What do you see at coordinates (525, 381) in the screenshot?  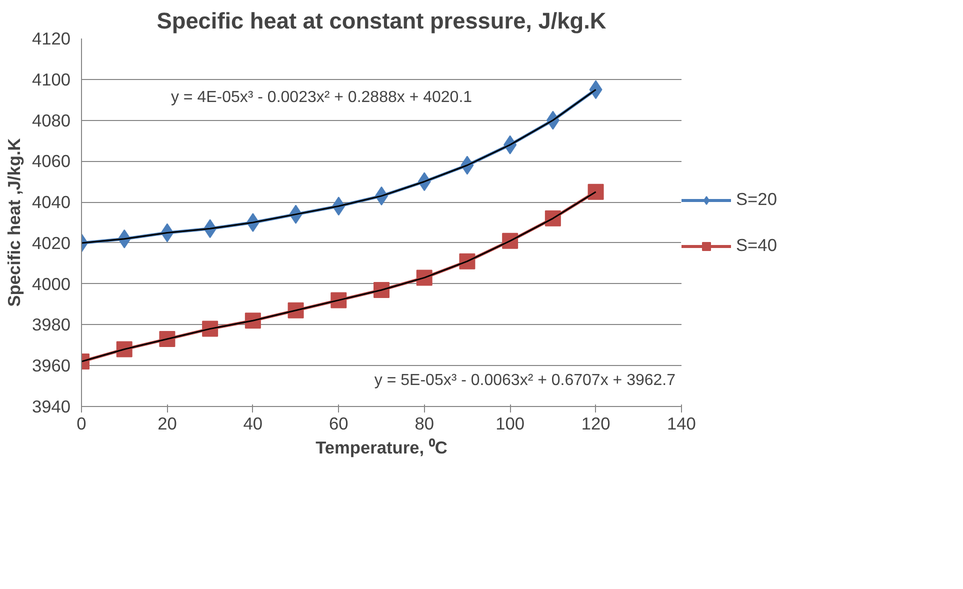 I see `annotation: y = 5E-05x³ - 0.0063x² + 0.6707x + 3962.7` at bounding box center [525, 381].